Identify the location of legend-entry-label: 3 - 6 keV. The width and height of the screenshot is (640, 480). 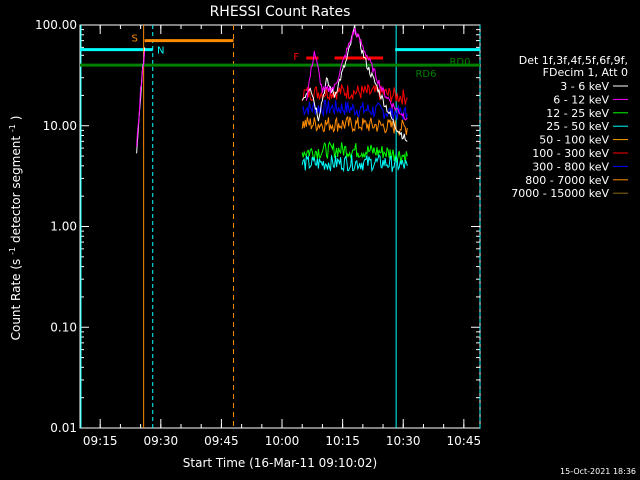
(584, 86).